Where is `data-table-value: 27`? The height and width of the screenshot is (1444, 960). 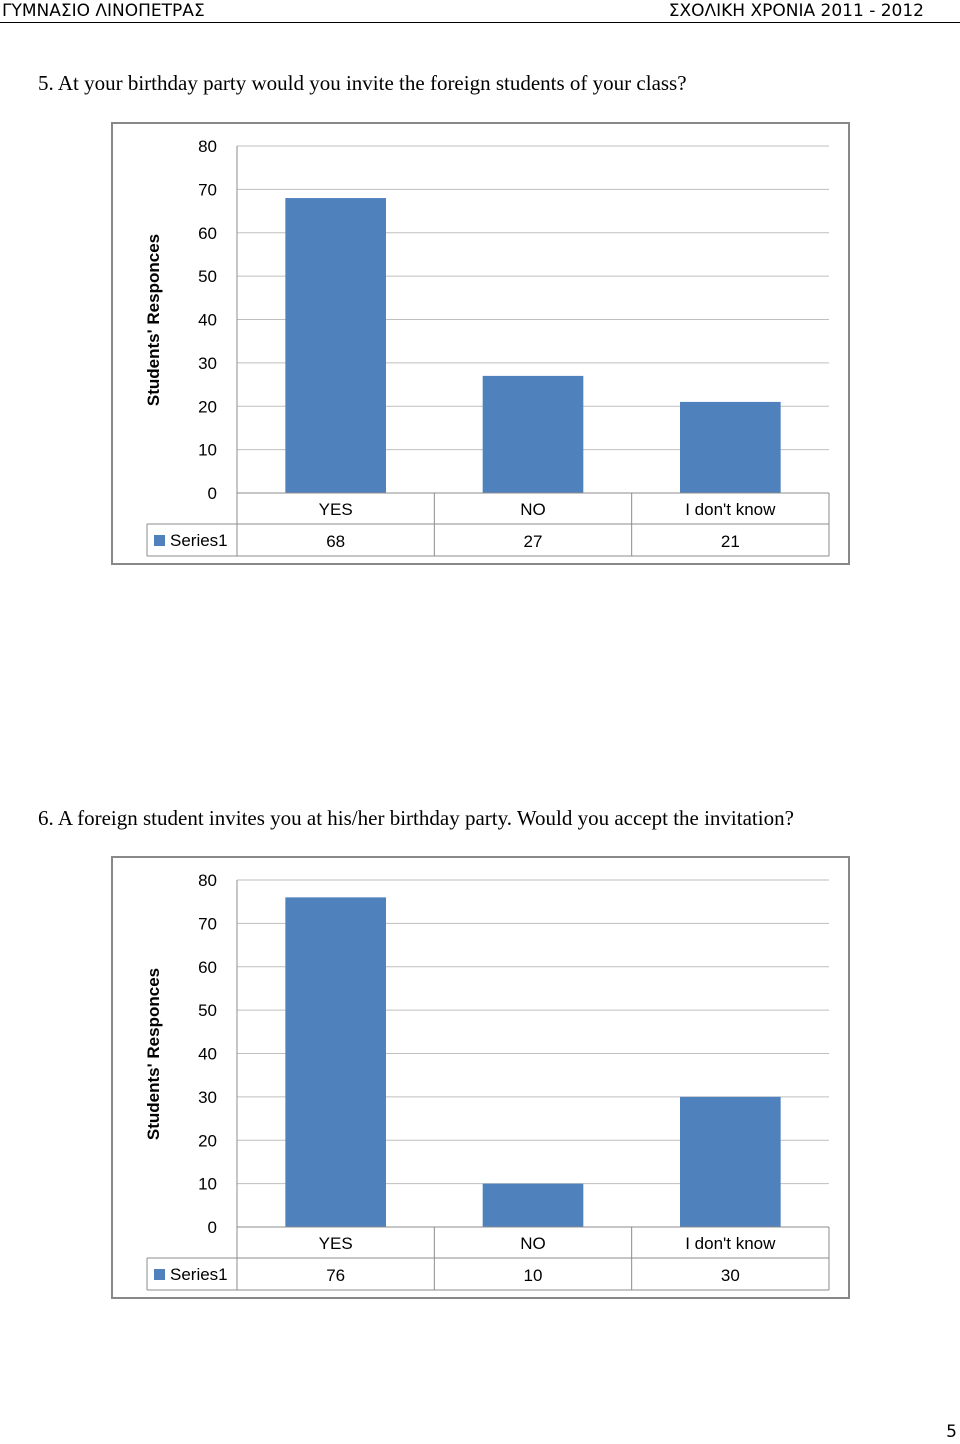
data-table-value: 27 is located at coordinates (533, 541).